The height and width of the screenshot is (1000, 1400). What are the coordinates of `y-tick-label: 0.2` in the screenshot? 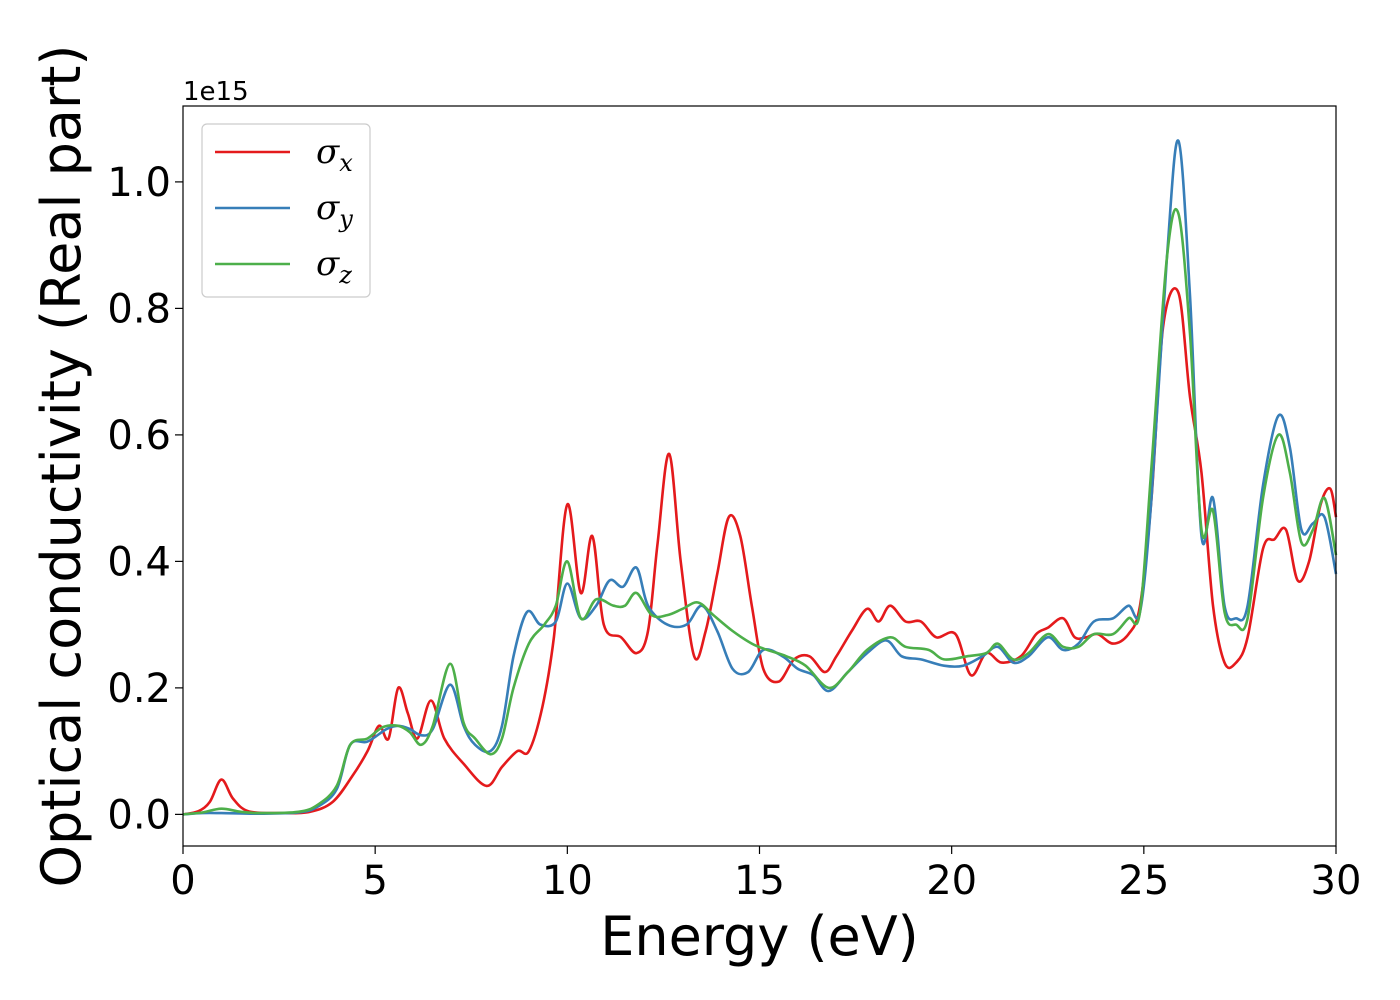 It's located at (139, 689).